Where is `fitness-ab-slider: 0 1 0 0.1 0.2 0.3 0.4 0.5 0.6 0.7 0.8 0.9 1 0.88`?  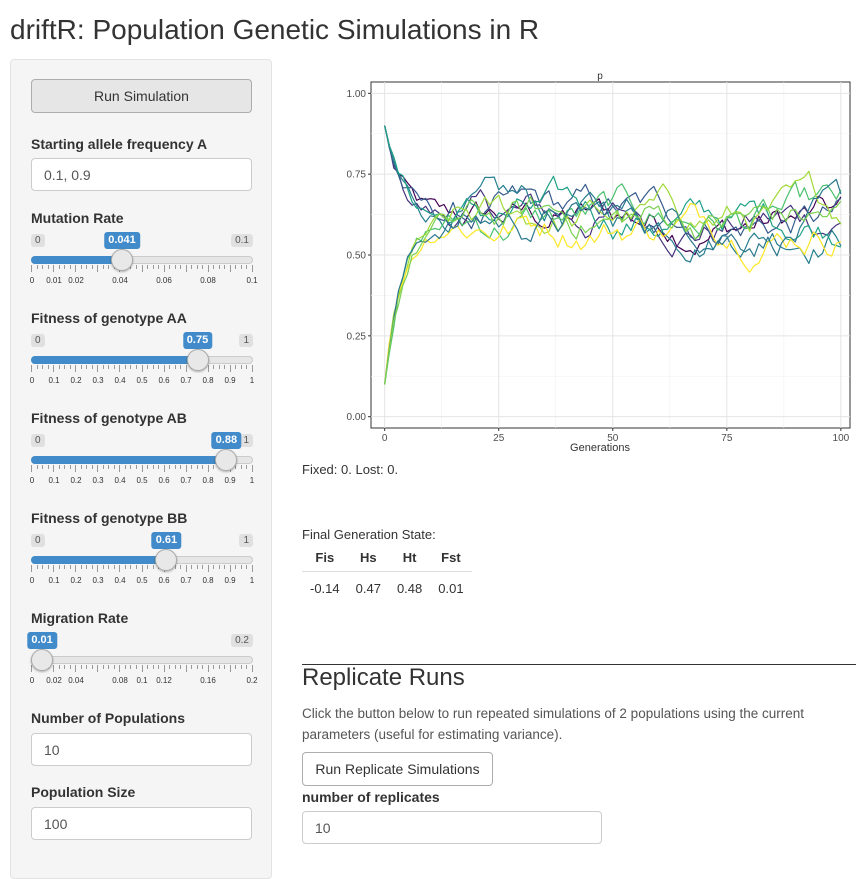 fitness-ab-slider: 0 1 0 0.1 0.2 0.3 0.4 0.5 0.6 0.7 0.8 0.9 1 0.88 is located at coordinates (141, 468).